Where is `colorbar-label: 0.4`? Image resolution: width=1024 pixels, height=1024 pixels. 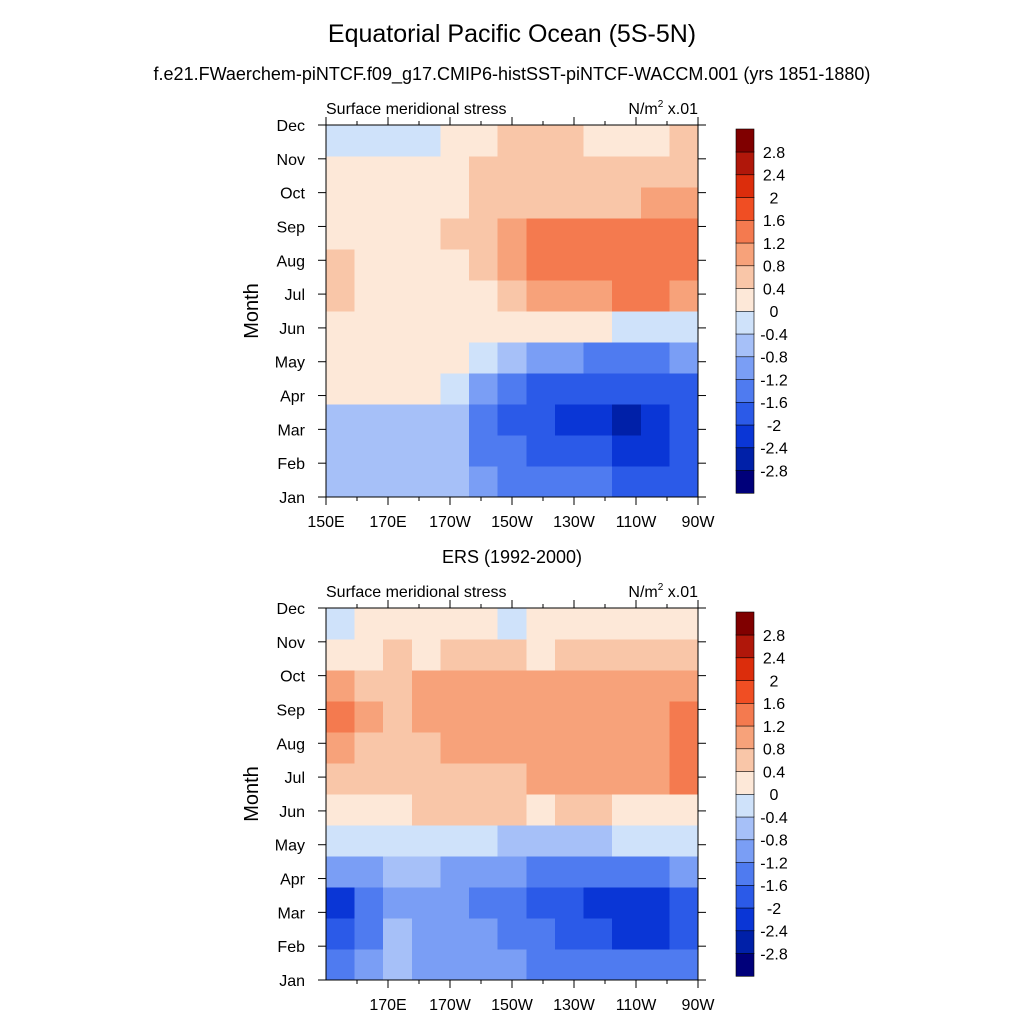 colorbar-label: 0.4 is located at coordinates (774, 772).